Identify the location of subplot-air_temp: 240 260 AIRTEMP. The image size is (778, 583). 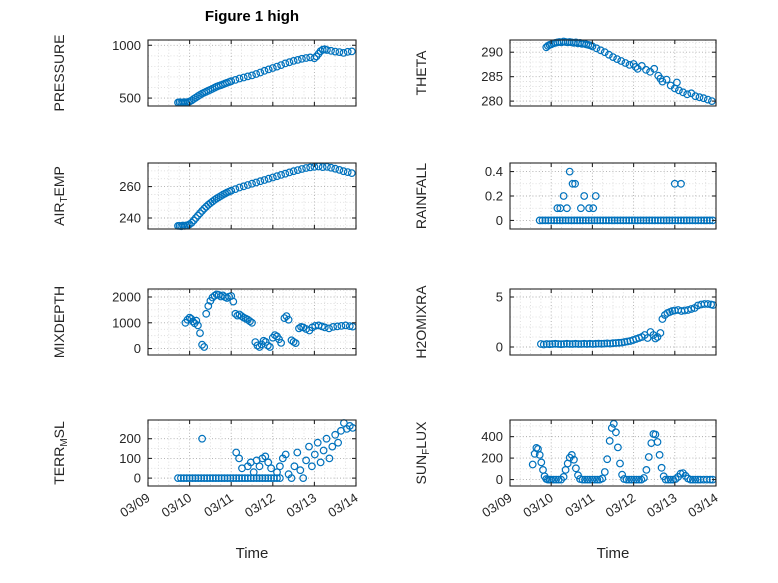
(192, 196).